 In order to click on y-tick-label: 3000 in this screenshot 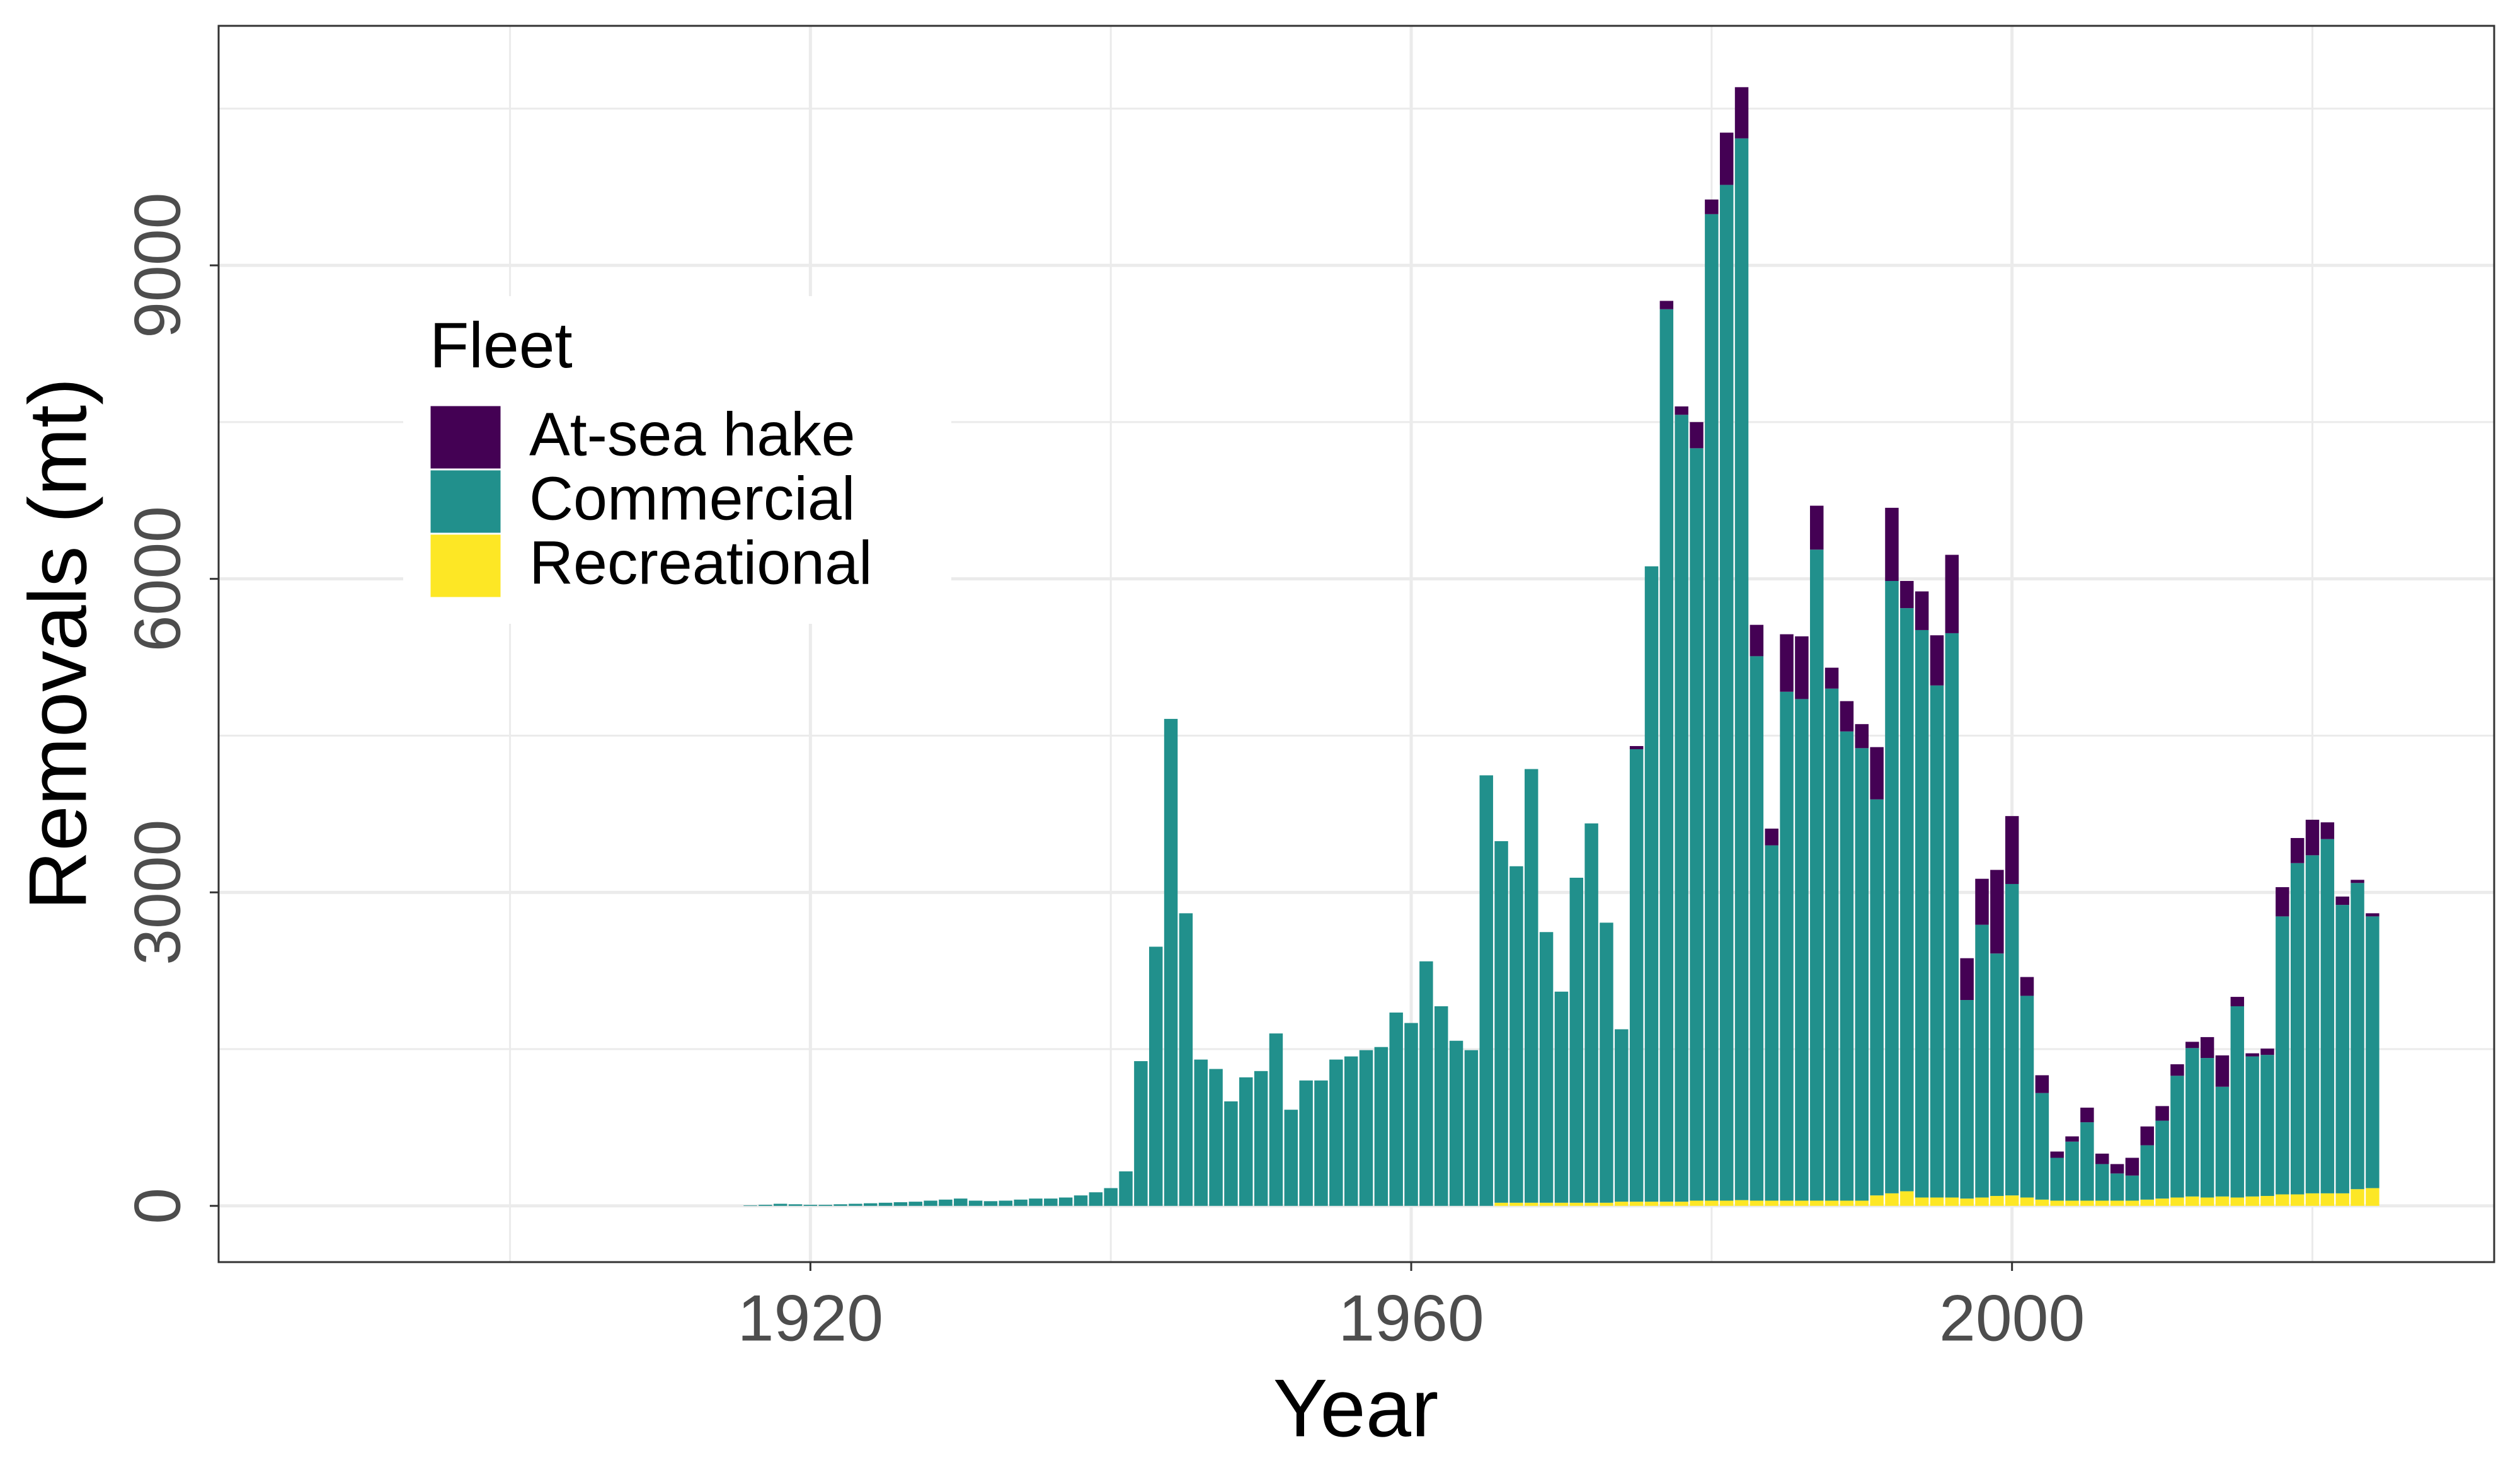, I will do `click(157, 892)`.